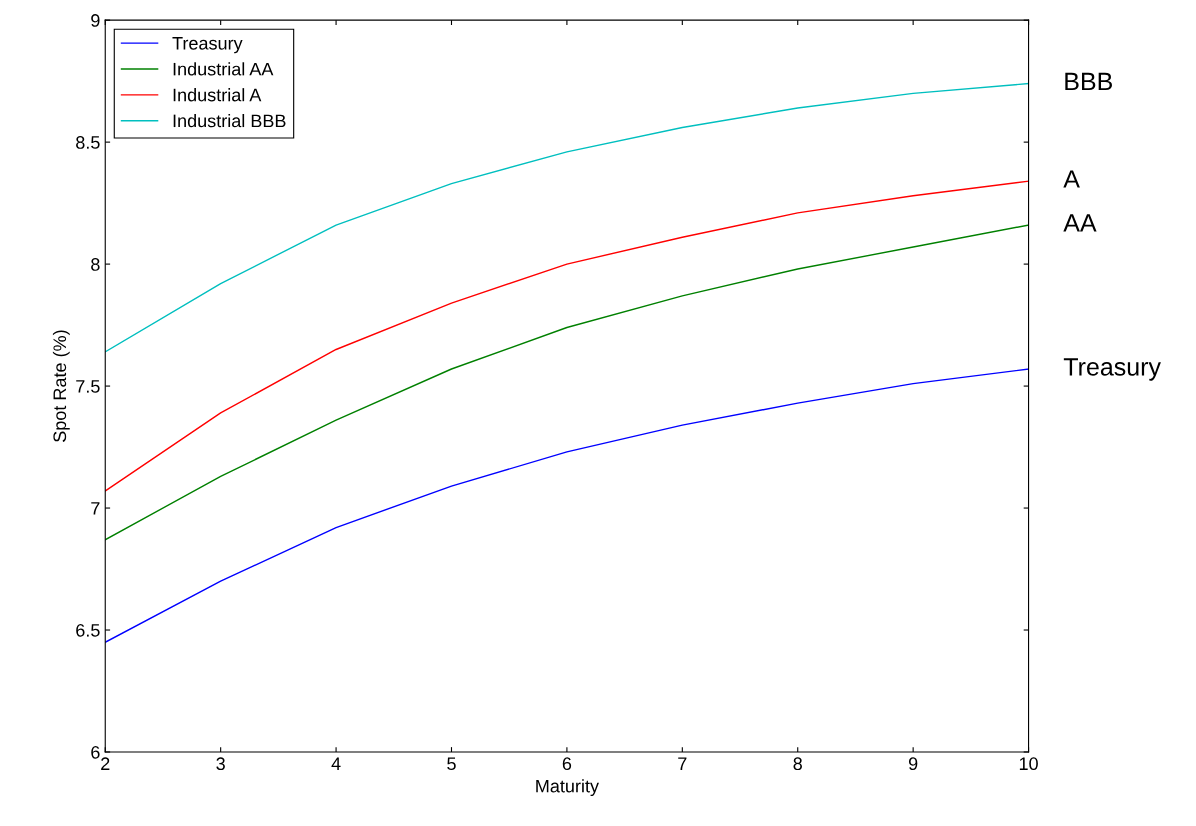 The width and height of the screenshot is (1196, 826). I want to click on y-tick-label: 9, so click(95, 20).